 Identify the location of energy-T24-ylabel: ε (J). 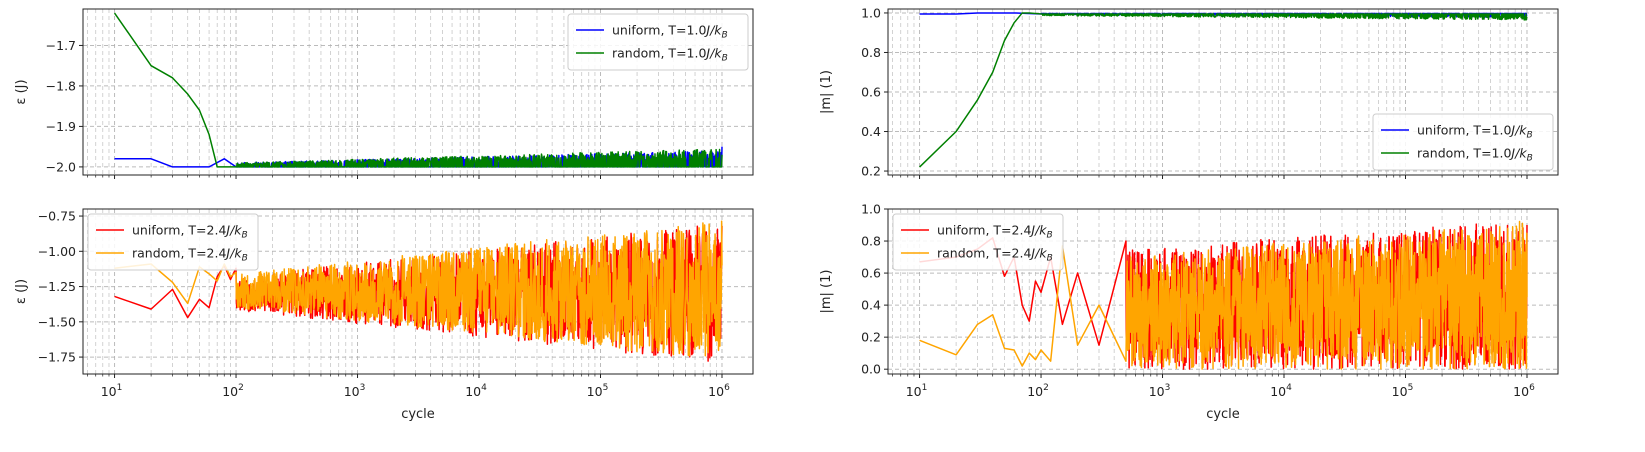
(21, 291).